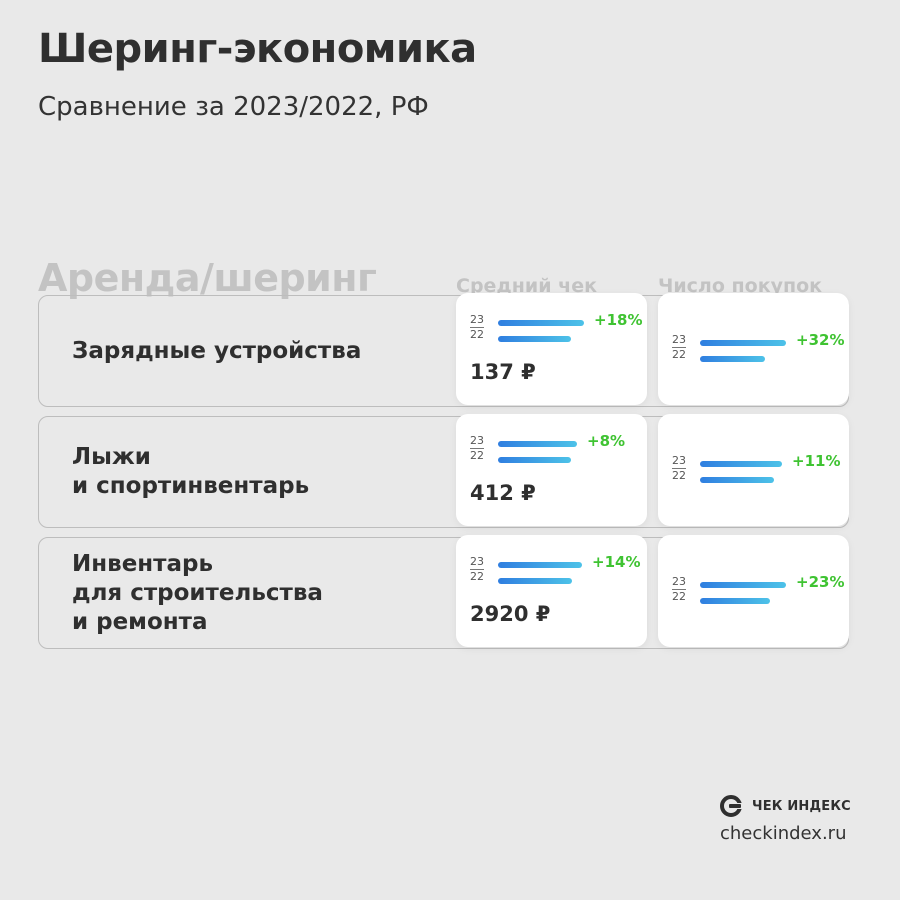 The image size is (900, 900). Describe the element at coordinates (510, 614) in the screenshot. I see `avg-check-value: 2920 ₽` at that location.